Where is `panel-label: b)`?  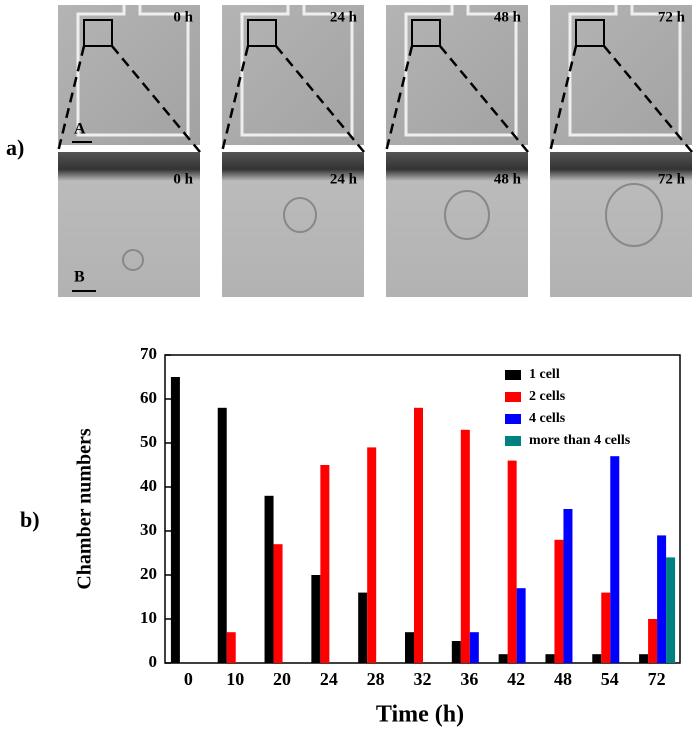
panel-label: b) is located at coordinates (30, 519).